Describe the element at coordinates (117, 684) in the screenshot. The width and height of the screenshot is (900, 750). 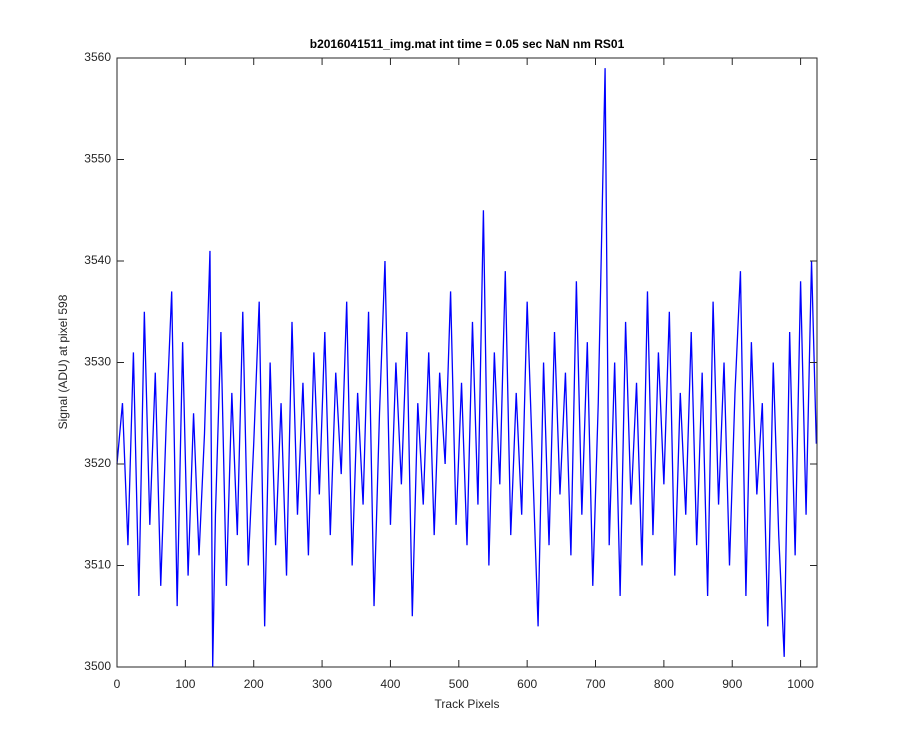
I see `x-tick-label: 0` at that location.